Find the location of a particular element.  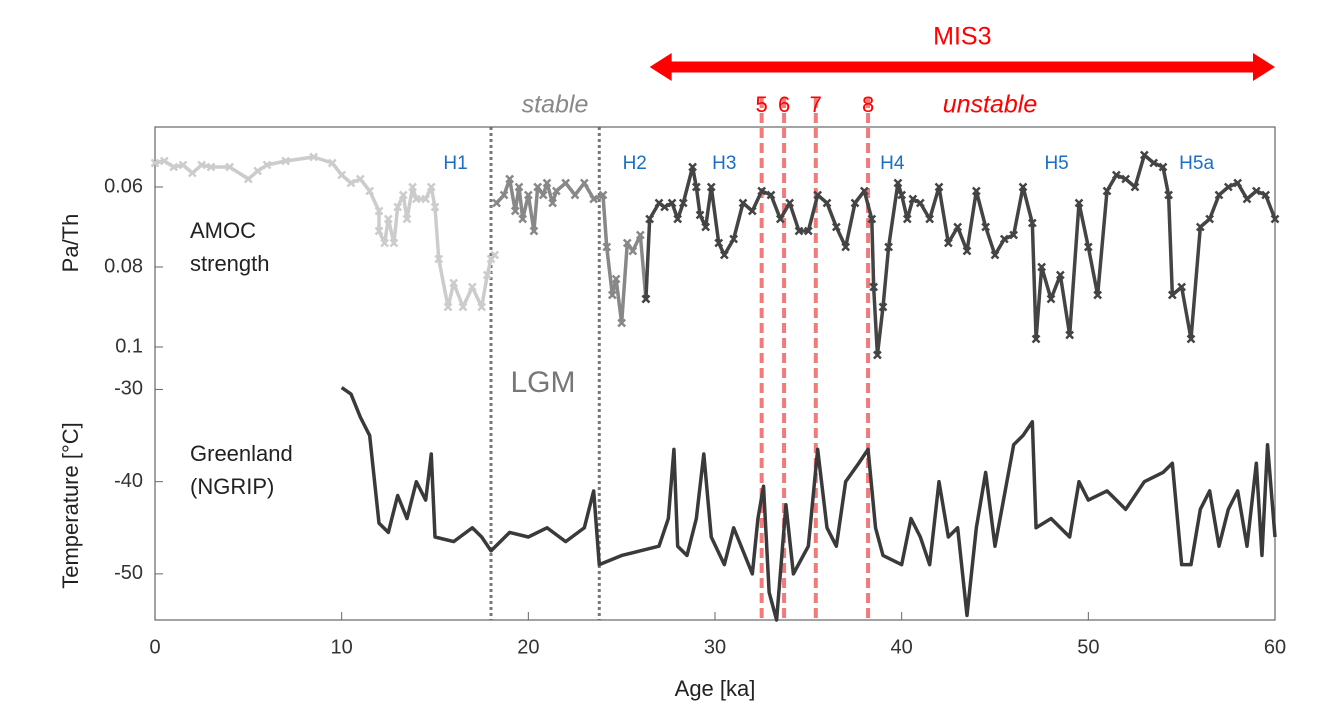

x-tick-label: 60 is located at coordinates (1275, 647).